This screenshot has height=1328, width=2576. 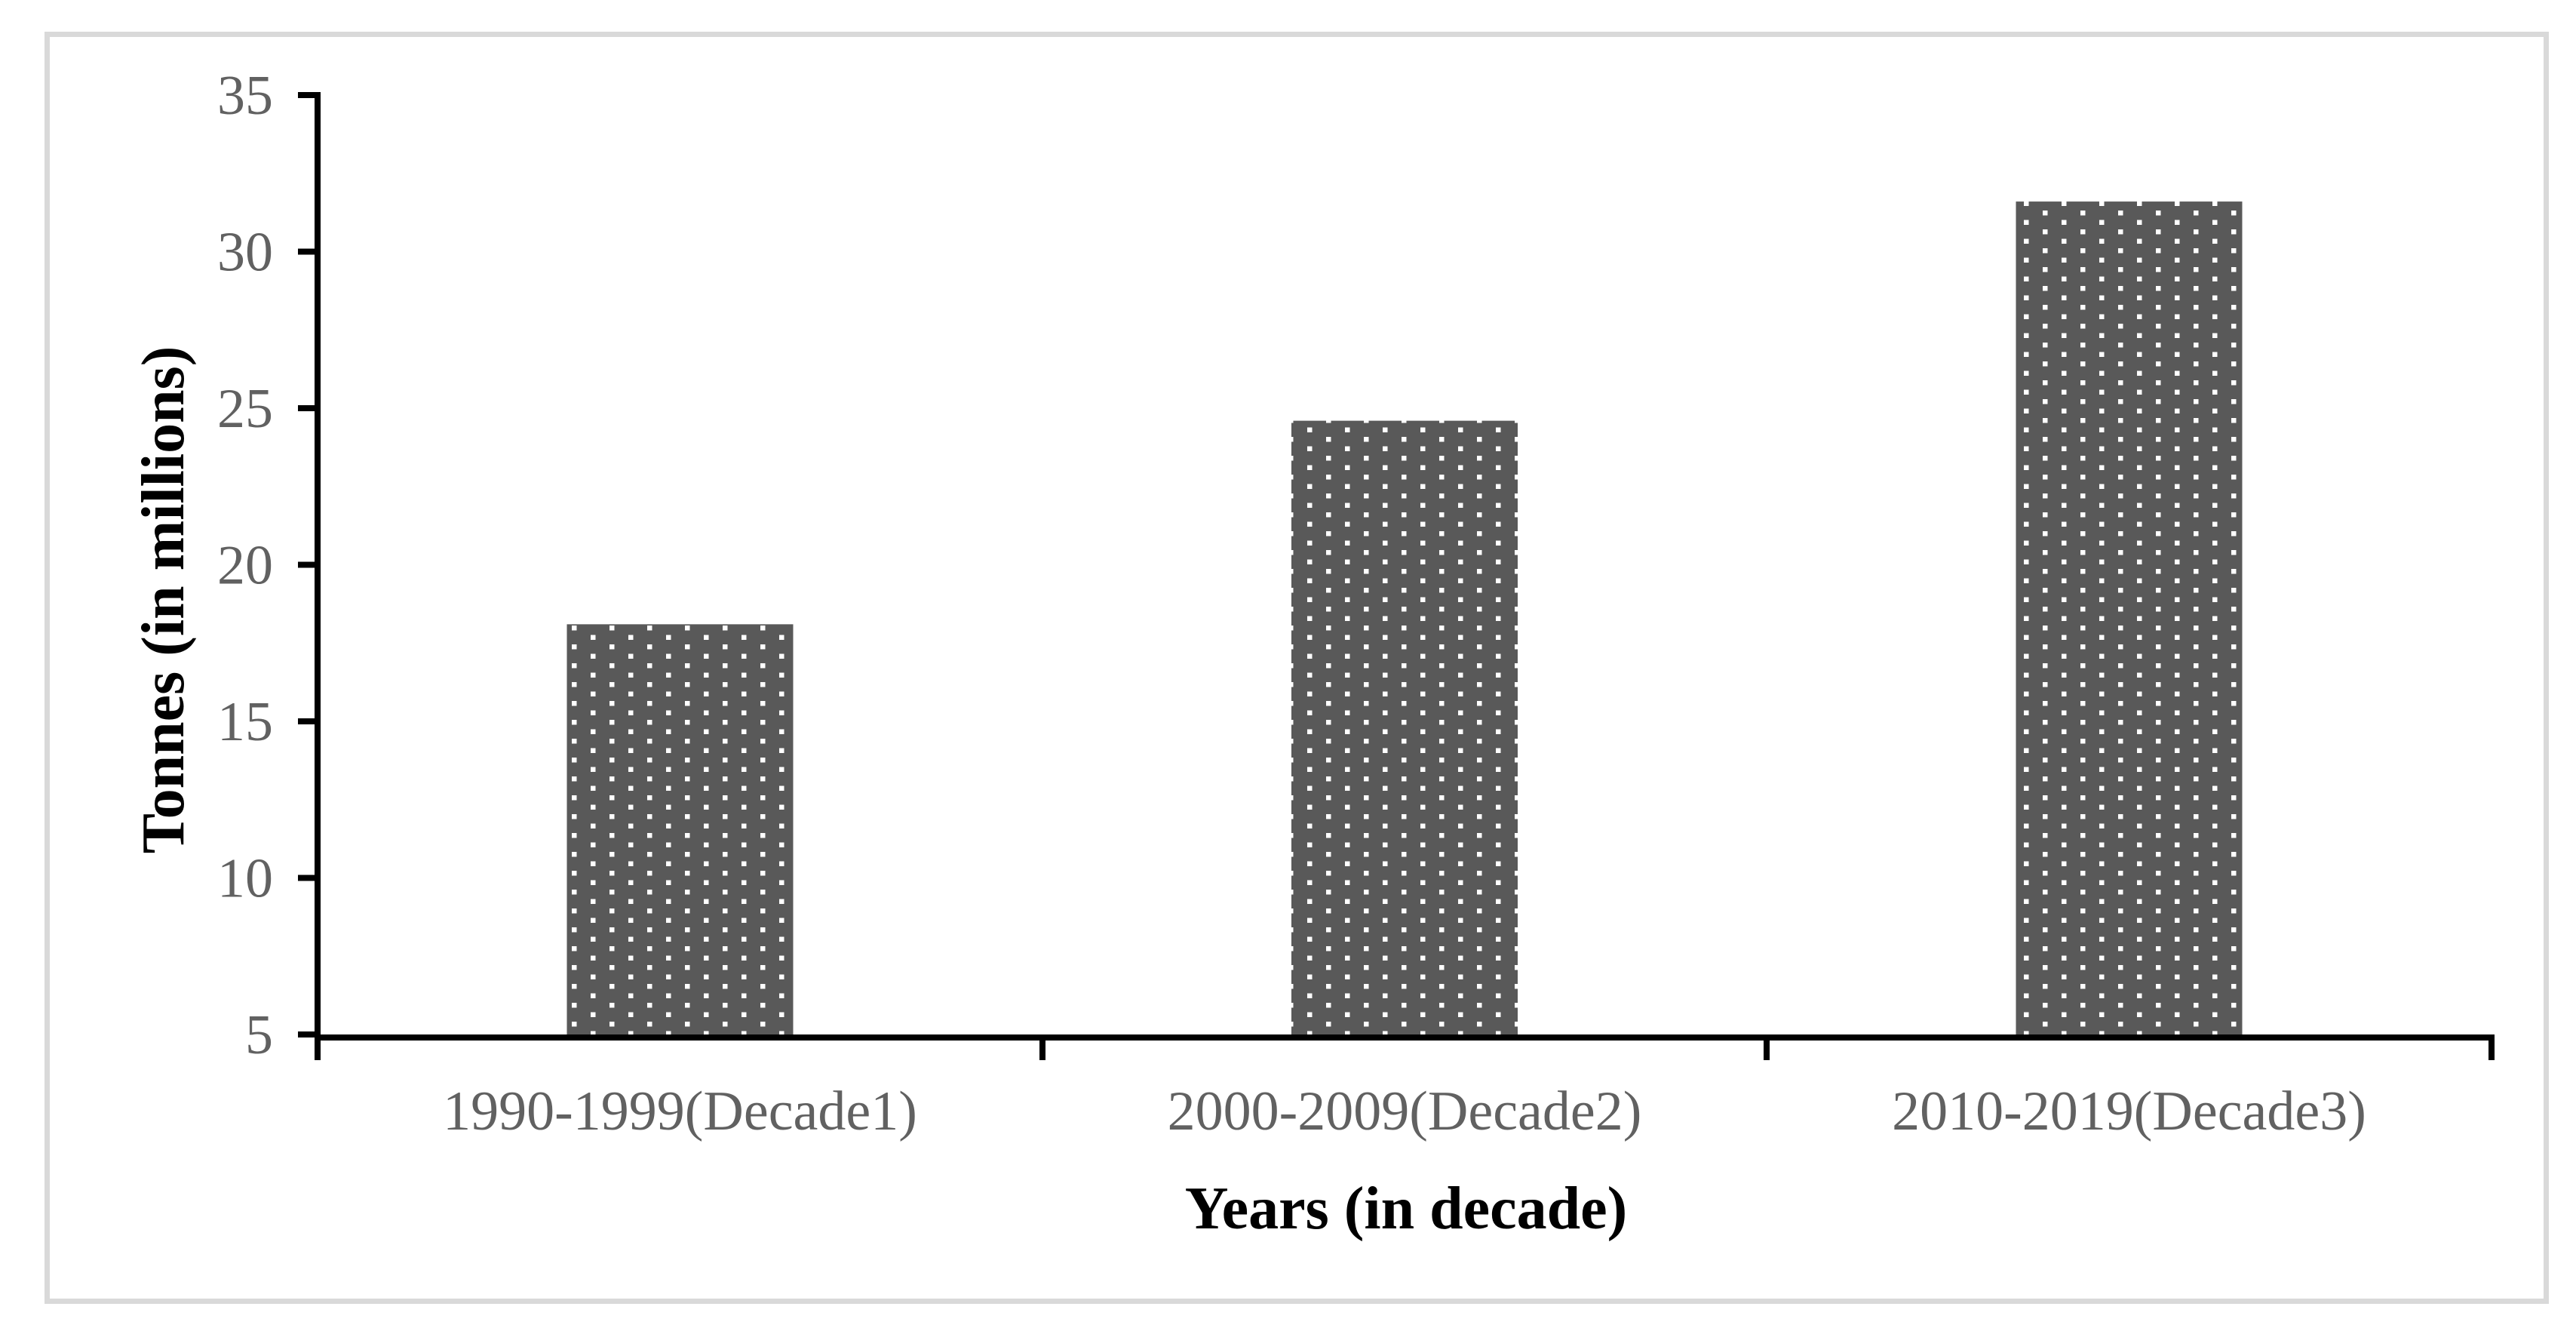 I want to click on y-tick-label: 35, so click(x=245, y=96).